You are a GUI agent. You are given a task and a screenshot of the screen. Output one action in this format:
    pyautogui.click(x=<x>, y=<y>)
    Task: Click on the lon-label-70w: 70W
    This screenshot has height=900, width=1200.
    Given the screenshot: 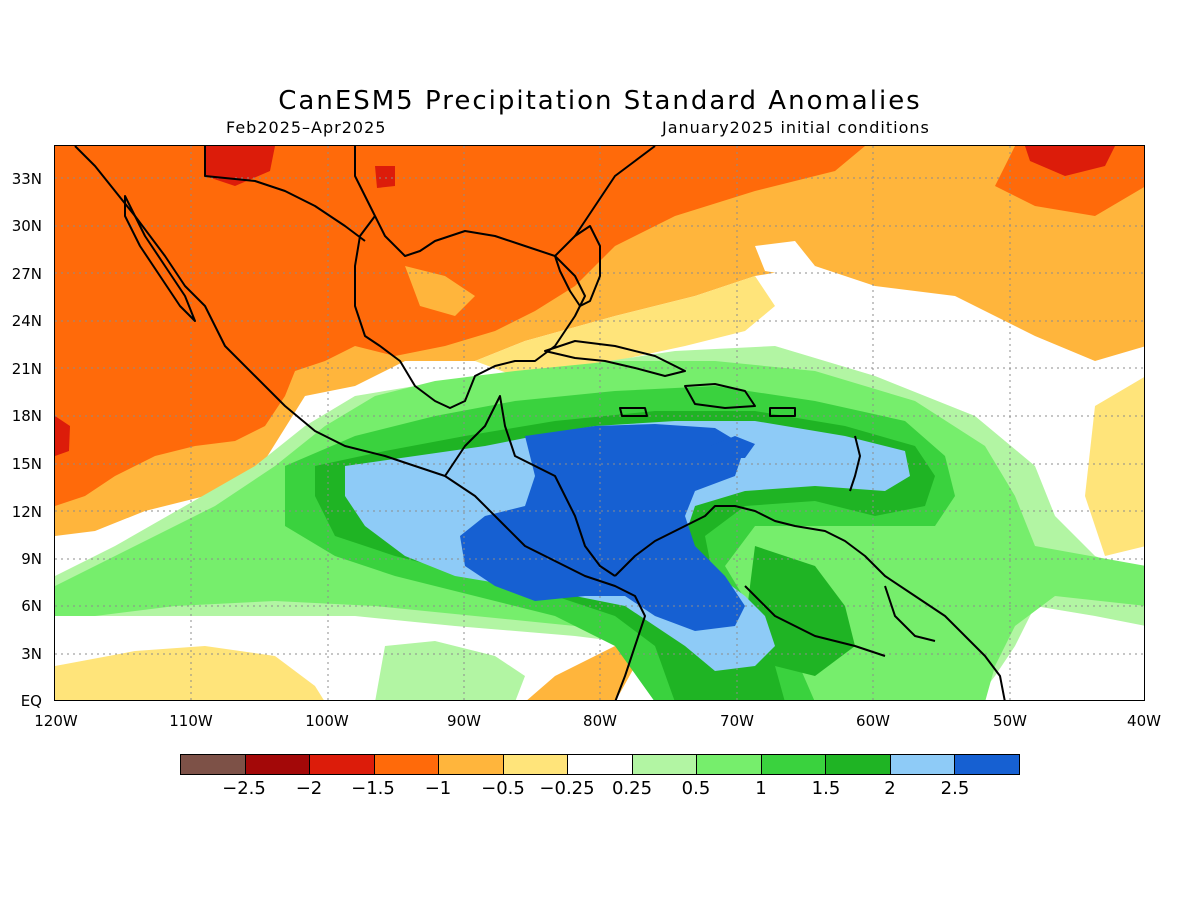 What is the action you would take?
    pyautogui.click(x=737, y=721)
    